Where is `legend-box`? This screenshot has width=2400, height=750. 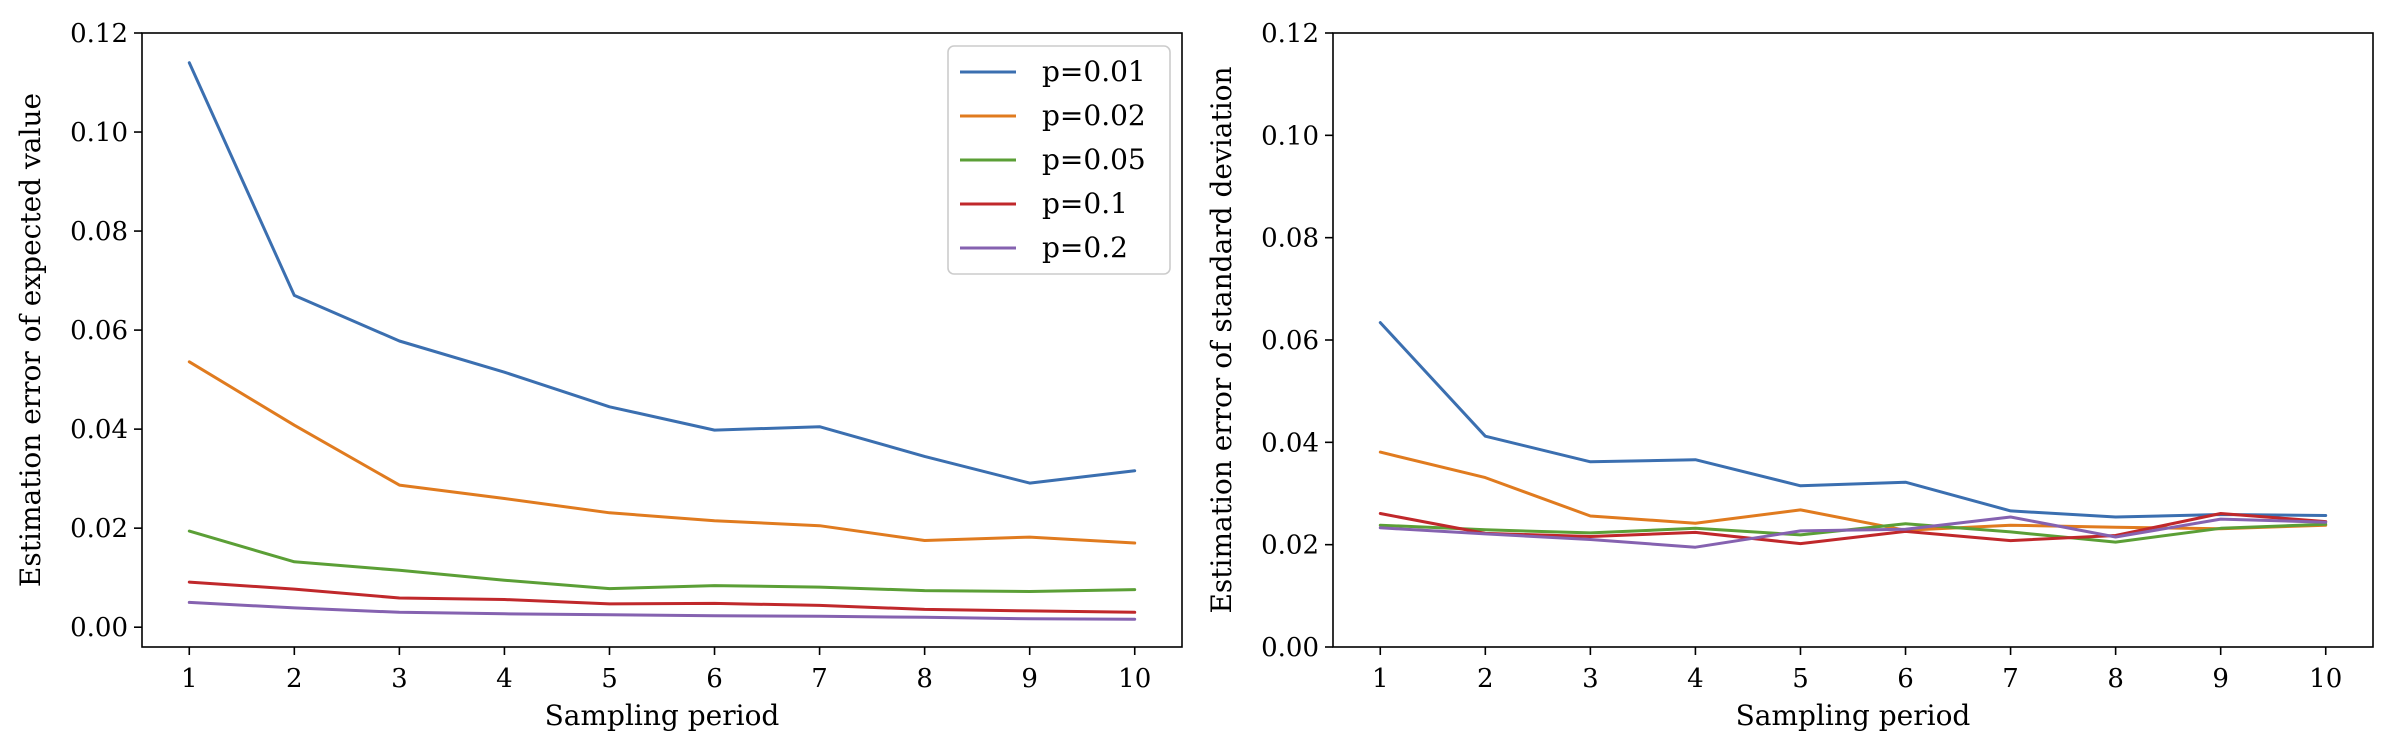 legend-box is located at coordinates (1059, 160).